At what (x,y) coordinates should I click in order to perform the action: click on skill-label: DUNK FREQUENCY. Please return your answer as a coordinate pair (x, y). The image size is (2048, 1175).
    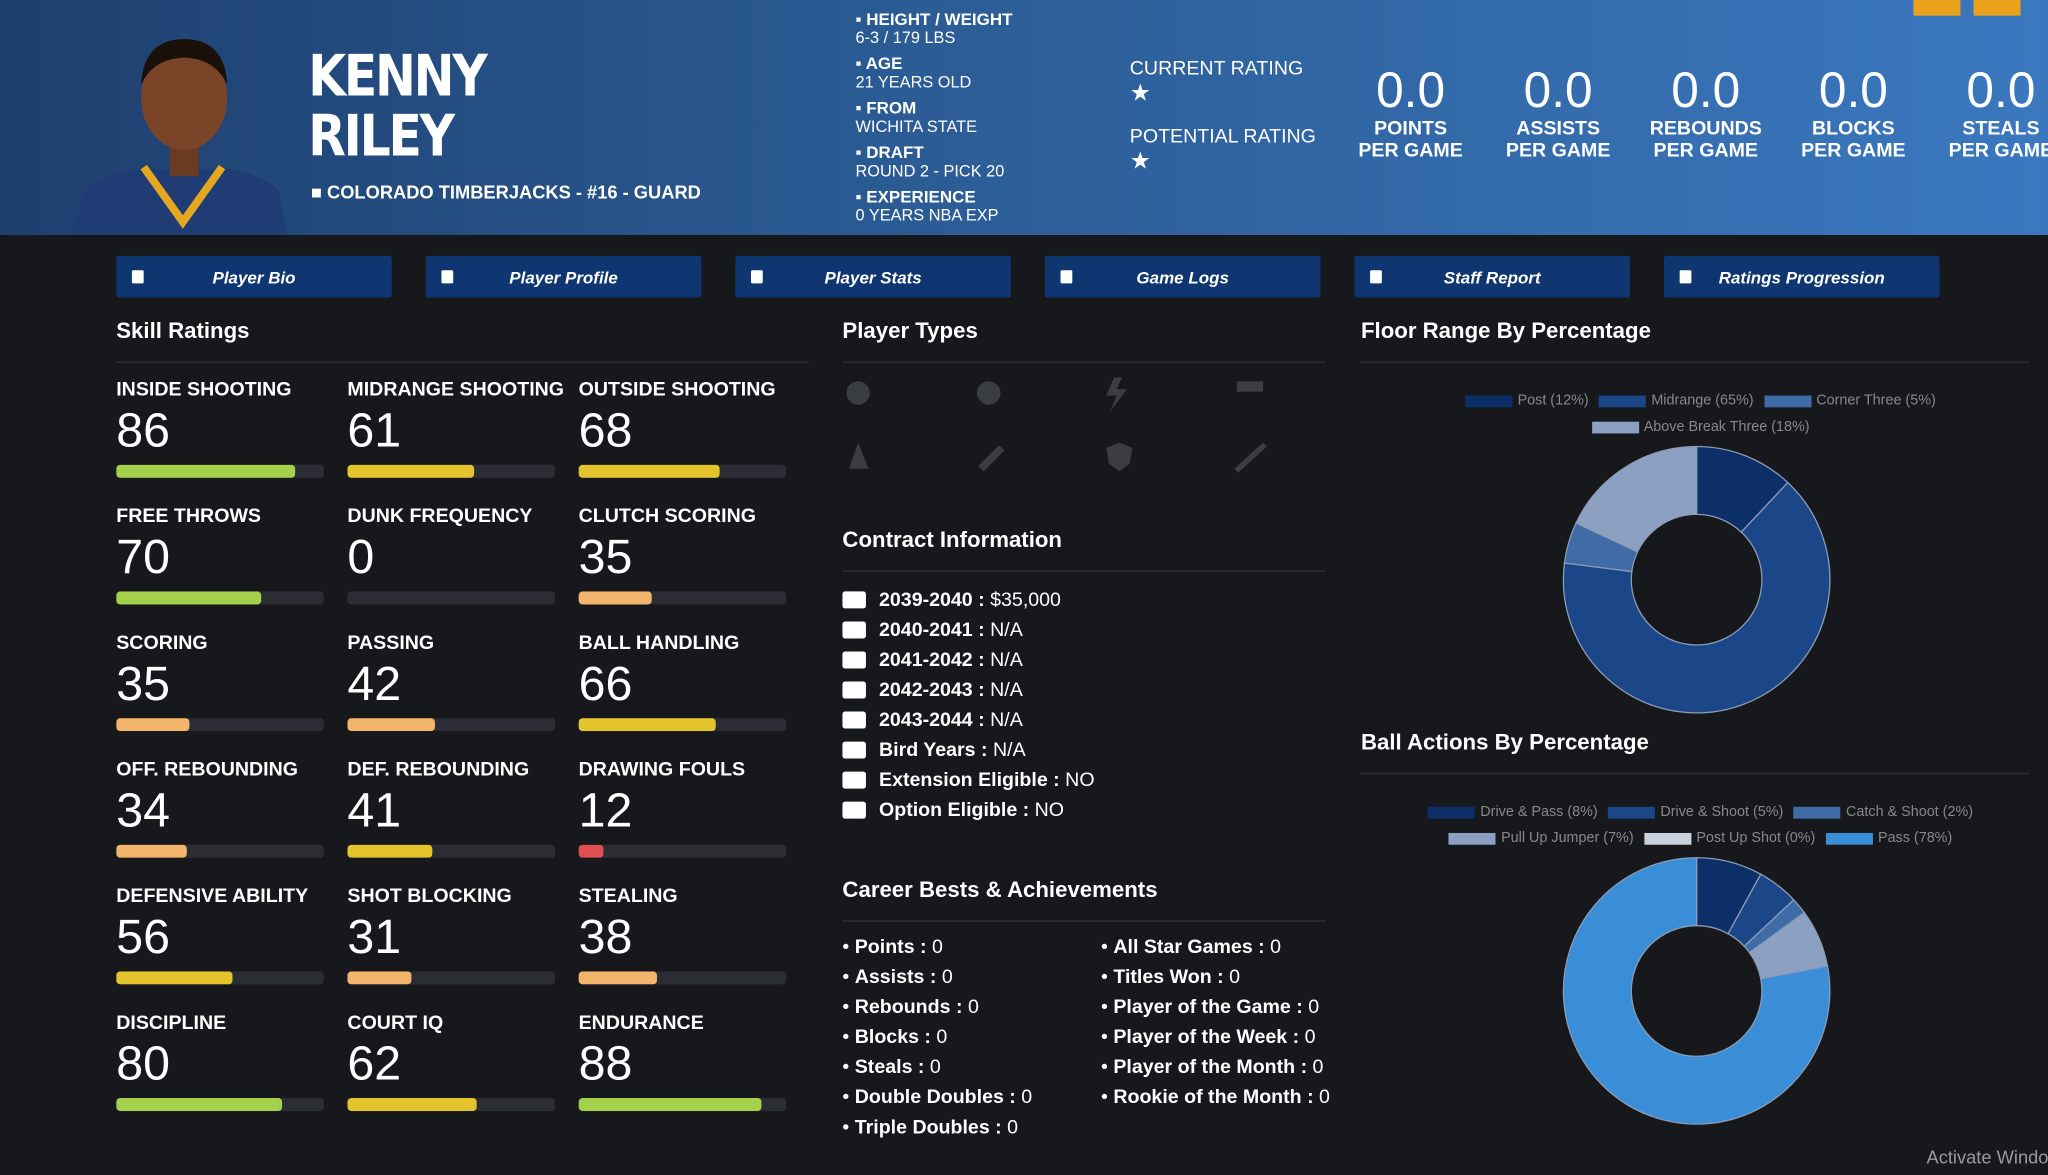
    Looking at the image, I should click on (440, 516).